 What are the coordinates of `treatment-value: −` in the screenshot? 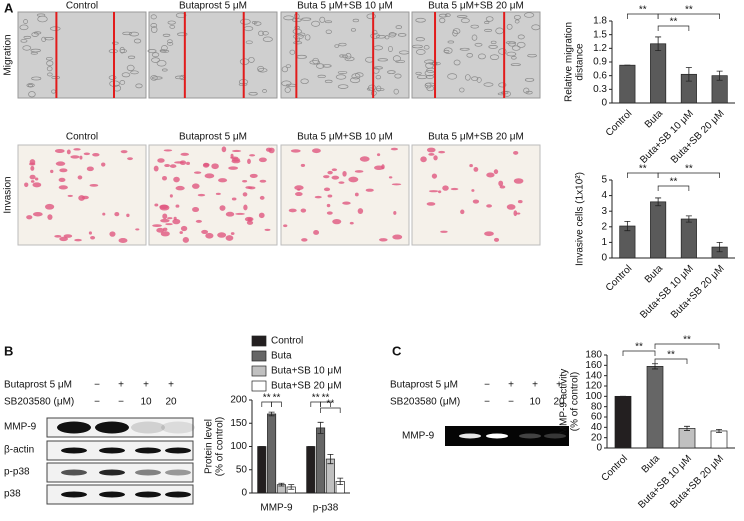 It's located at (487, 385).